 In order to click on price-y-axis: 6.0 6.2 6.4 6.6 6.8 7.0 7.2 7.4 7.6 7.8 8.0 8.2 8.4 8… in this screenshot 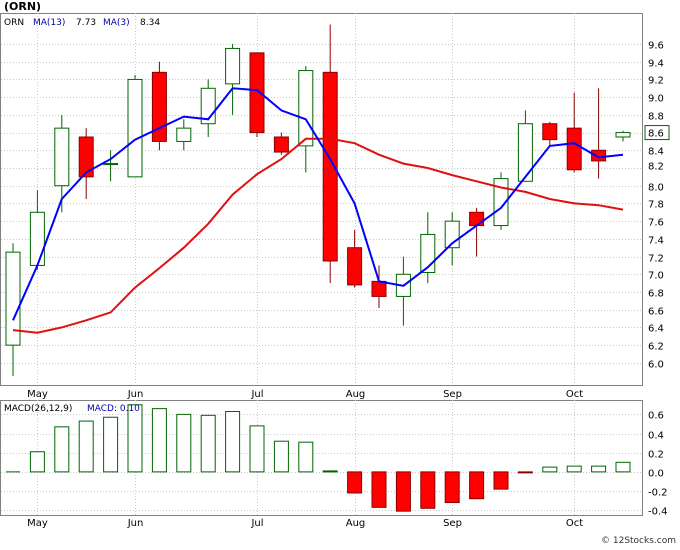, I will do `click(656, 206)`.